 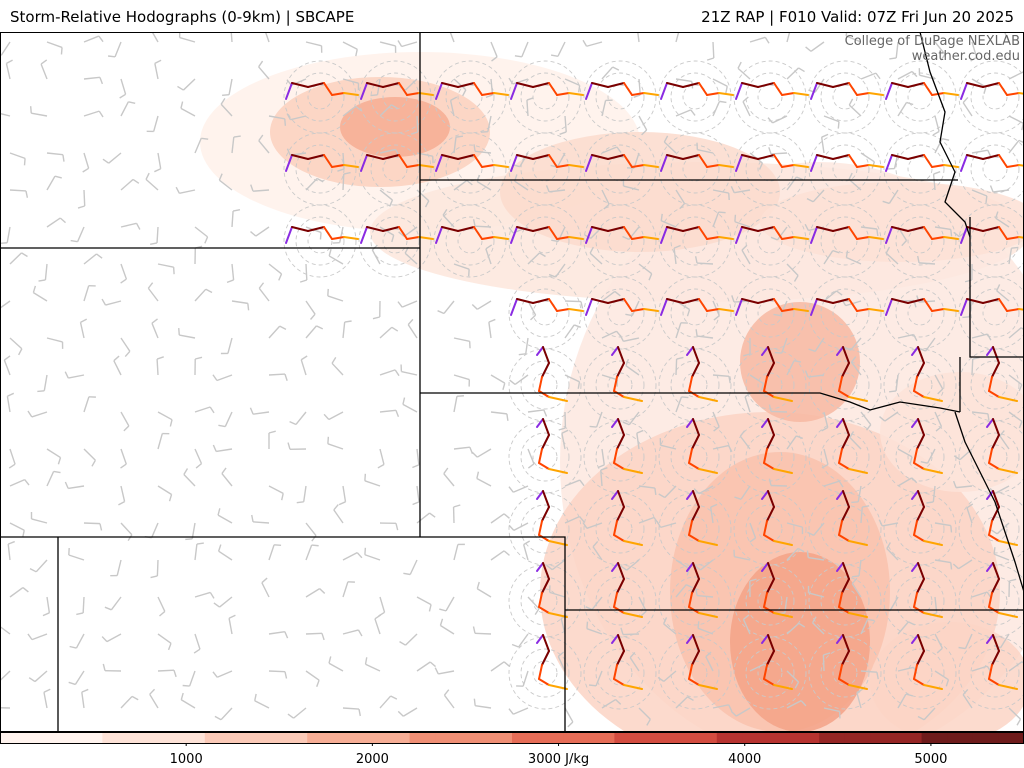 I want to click on credit-line-1: College of DuPage NEXLAB, so click(x=932, y=41).